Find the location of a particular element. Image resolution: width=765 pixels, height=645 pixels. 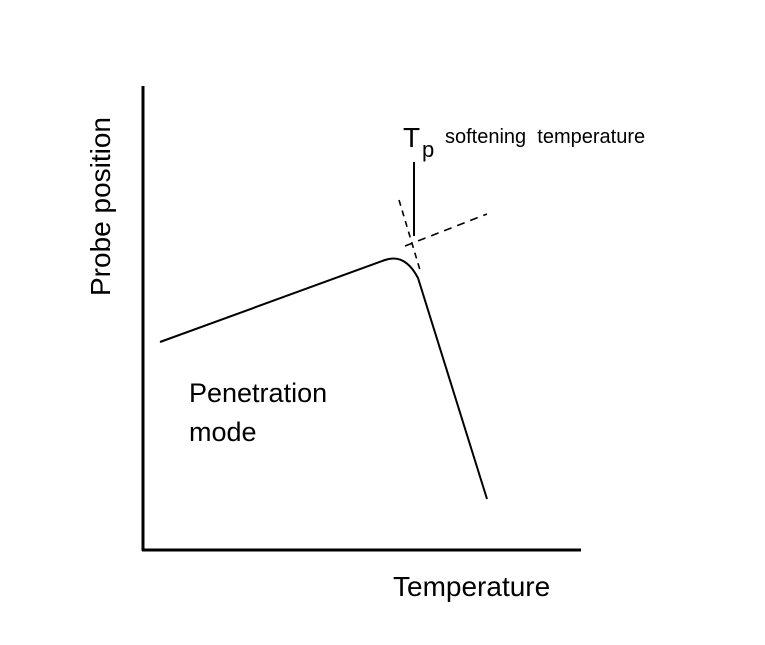

y-axis-label: Probe position is located at coordinates (100, 206).